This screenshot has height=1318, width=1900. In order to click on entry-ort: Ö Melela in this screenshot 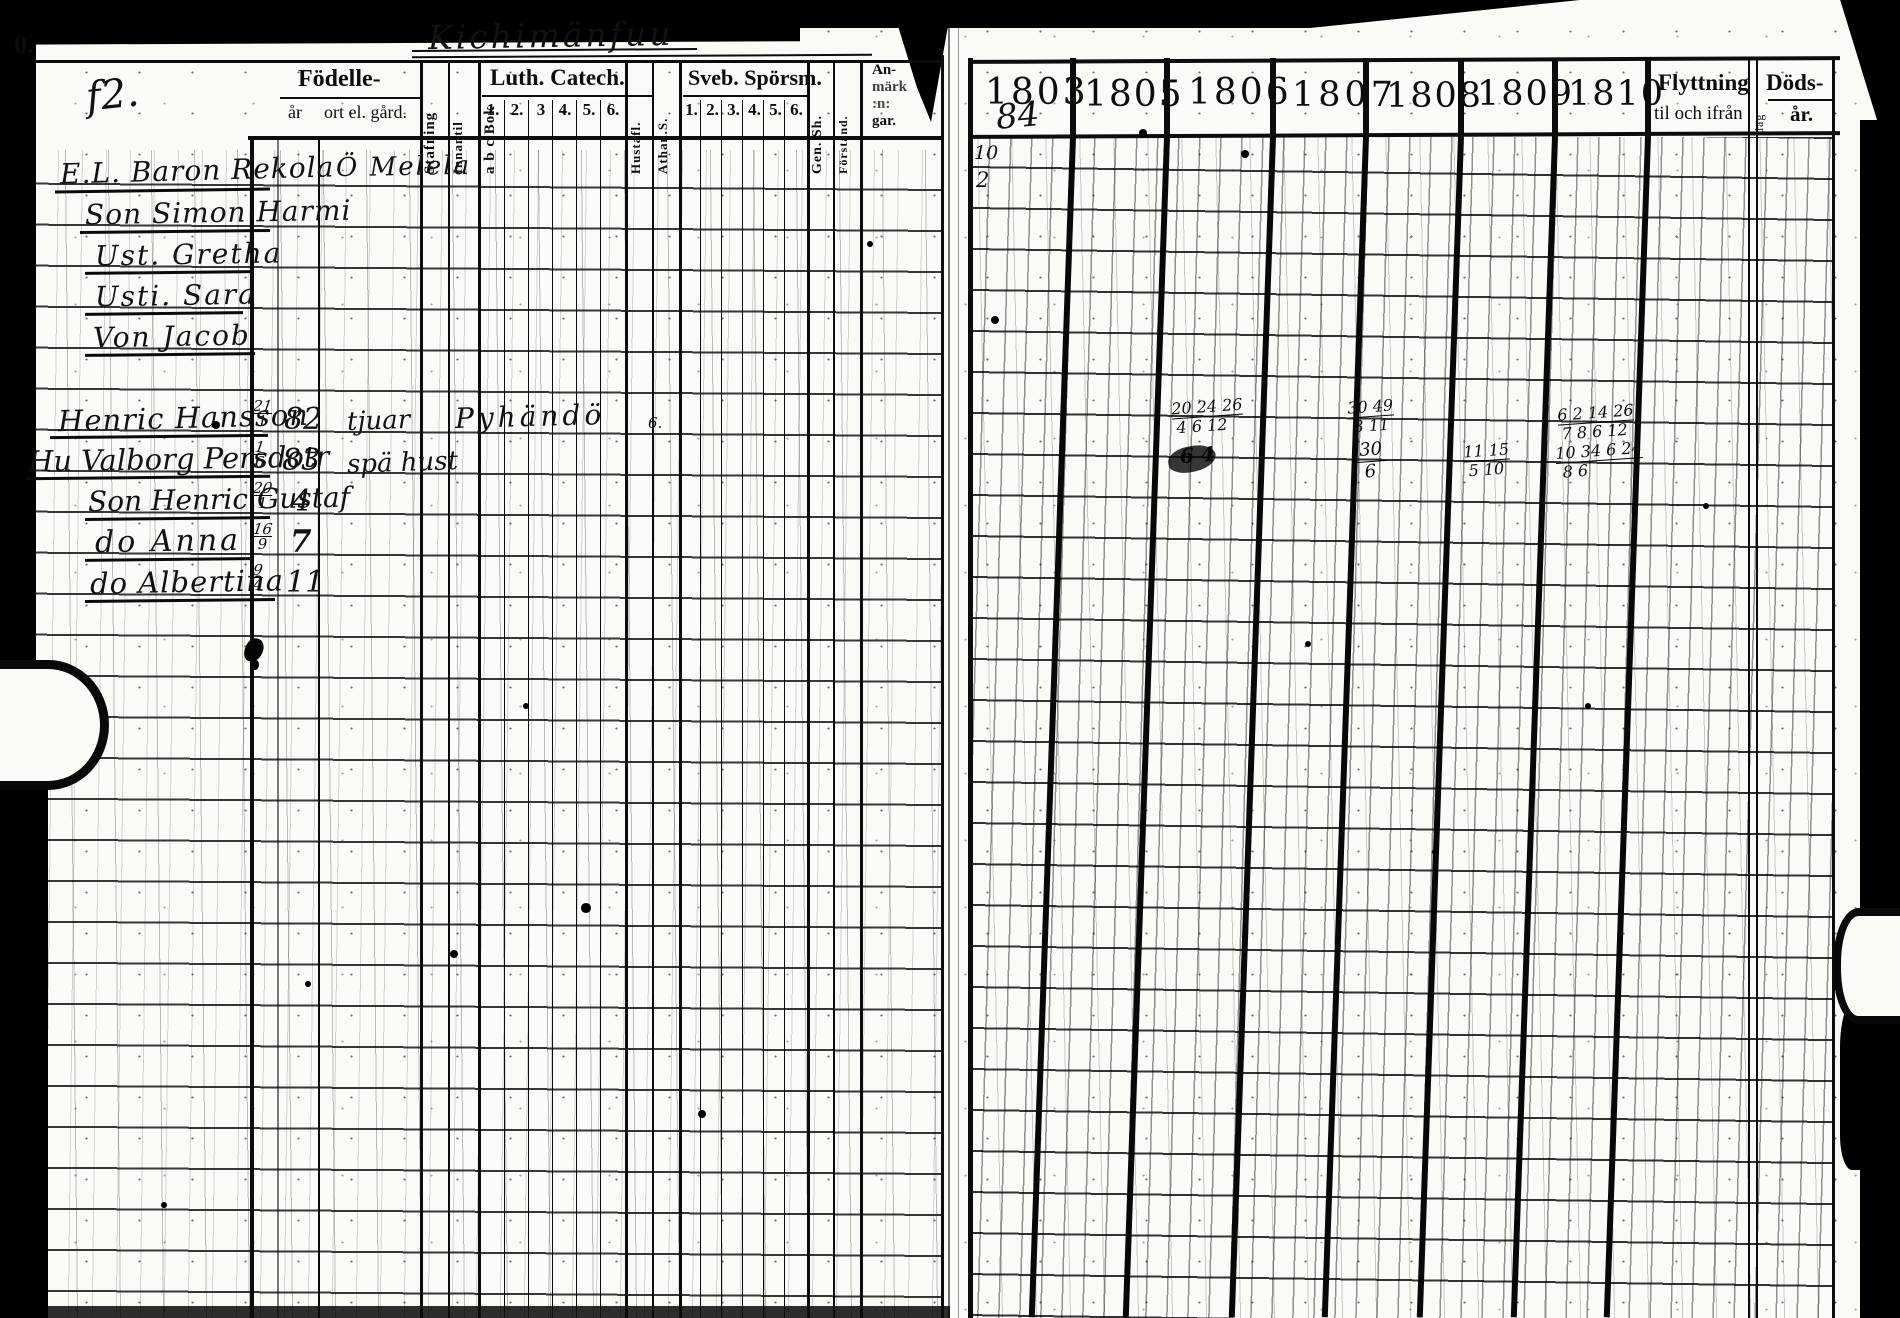, I will do `click(403, 167)`.